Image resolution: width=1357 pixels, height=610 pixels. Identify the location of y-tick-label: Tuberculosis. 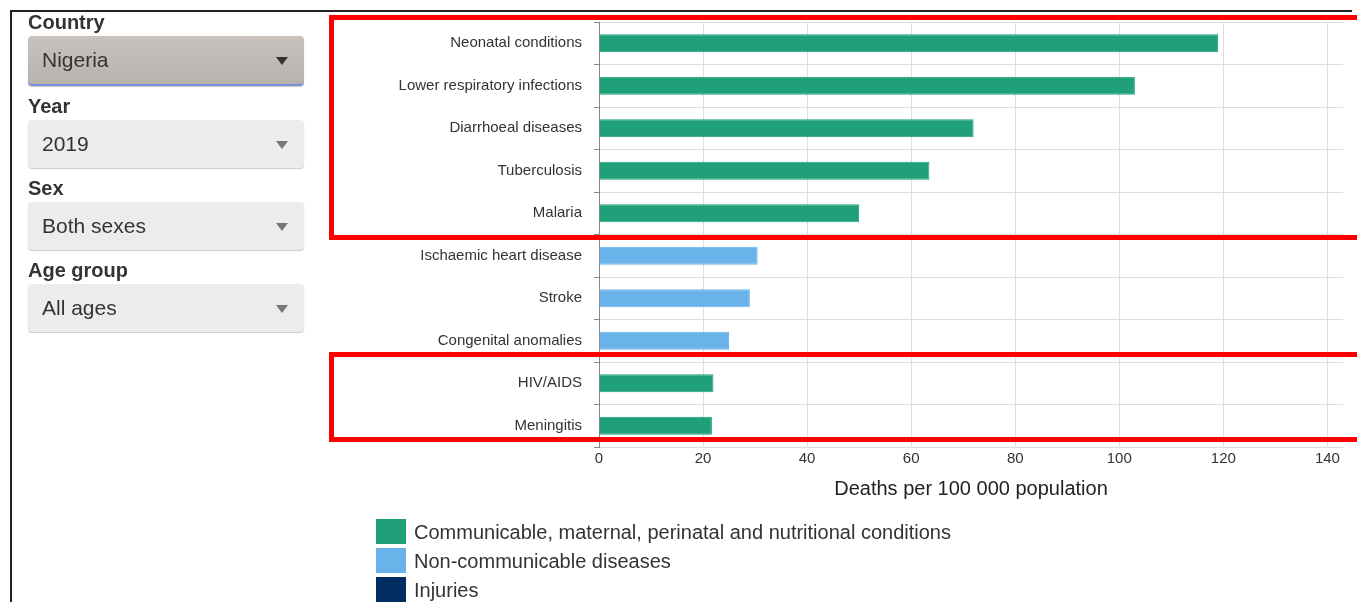
(539, 169).